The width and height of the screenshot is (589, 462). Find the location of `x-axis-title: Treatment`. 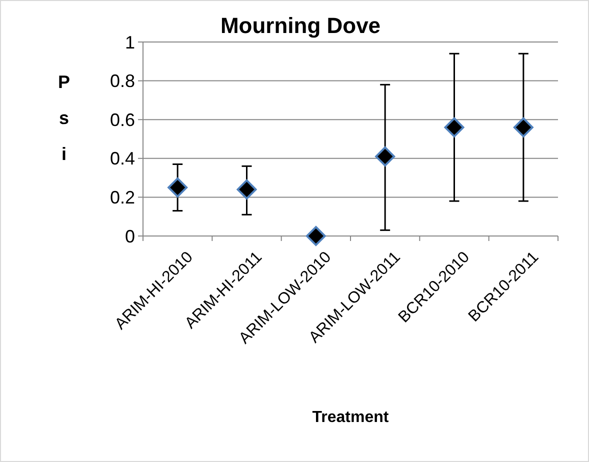

x-axis-title: Treatment is located at coordinates (351, 417).